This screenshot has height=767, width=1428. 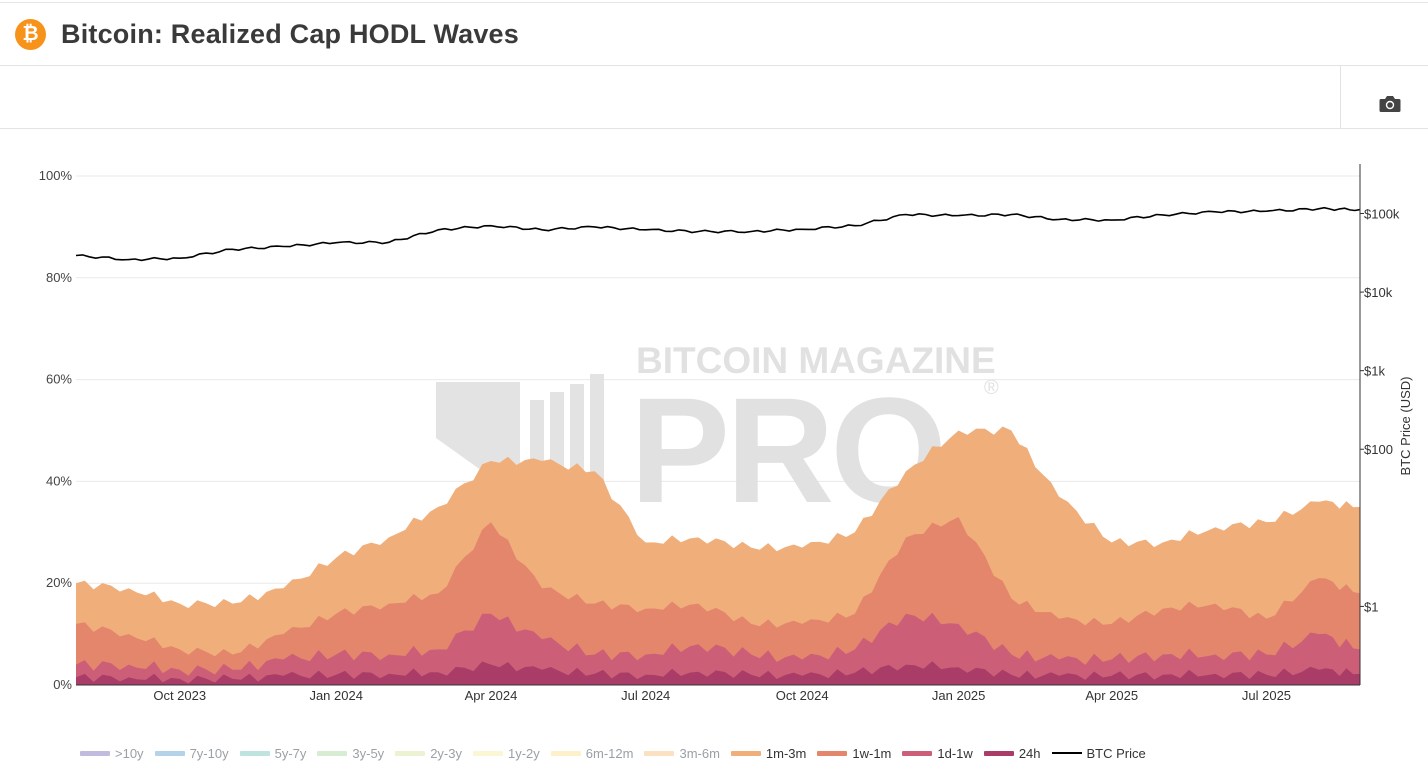 What do you see at coordinates (714, 2) in the screenshot?
I see `top-border` at bounding box center [714, 2].